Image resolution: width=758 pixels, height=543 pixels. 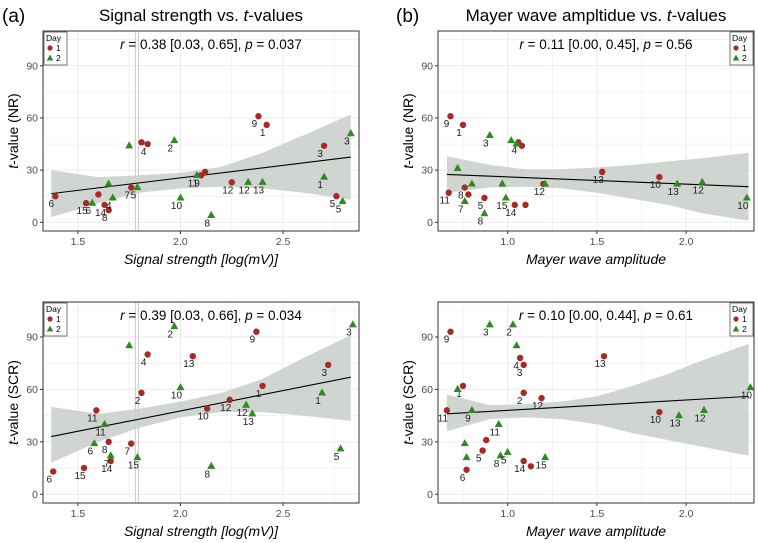 I want to click on x-tick-label: 2.5, so click(x=283, y=514).